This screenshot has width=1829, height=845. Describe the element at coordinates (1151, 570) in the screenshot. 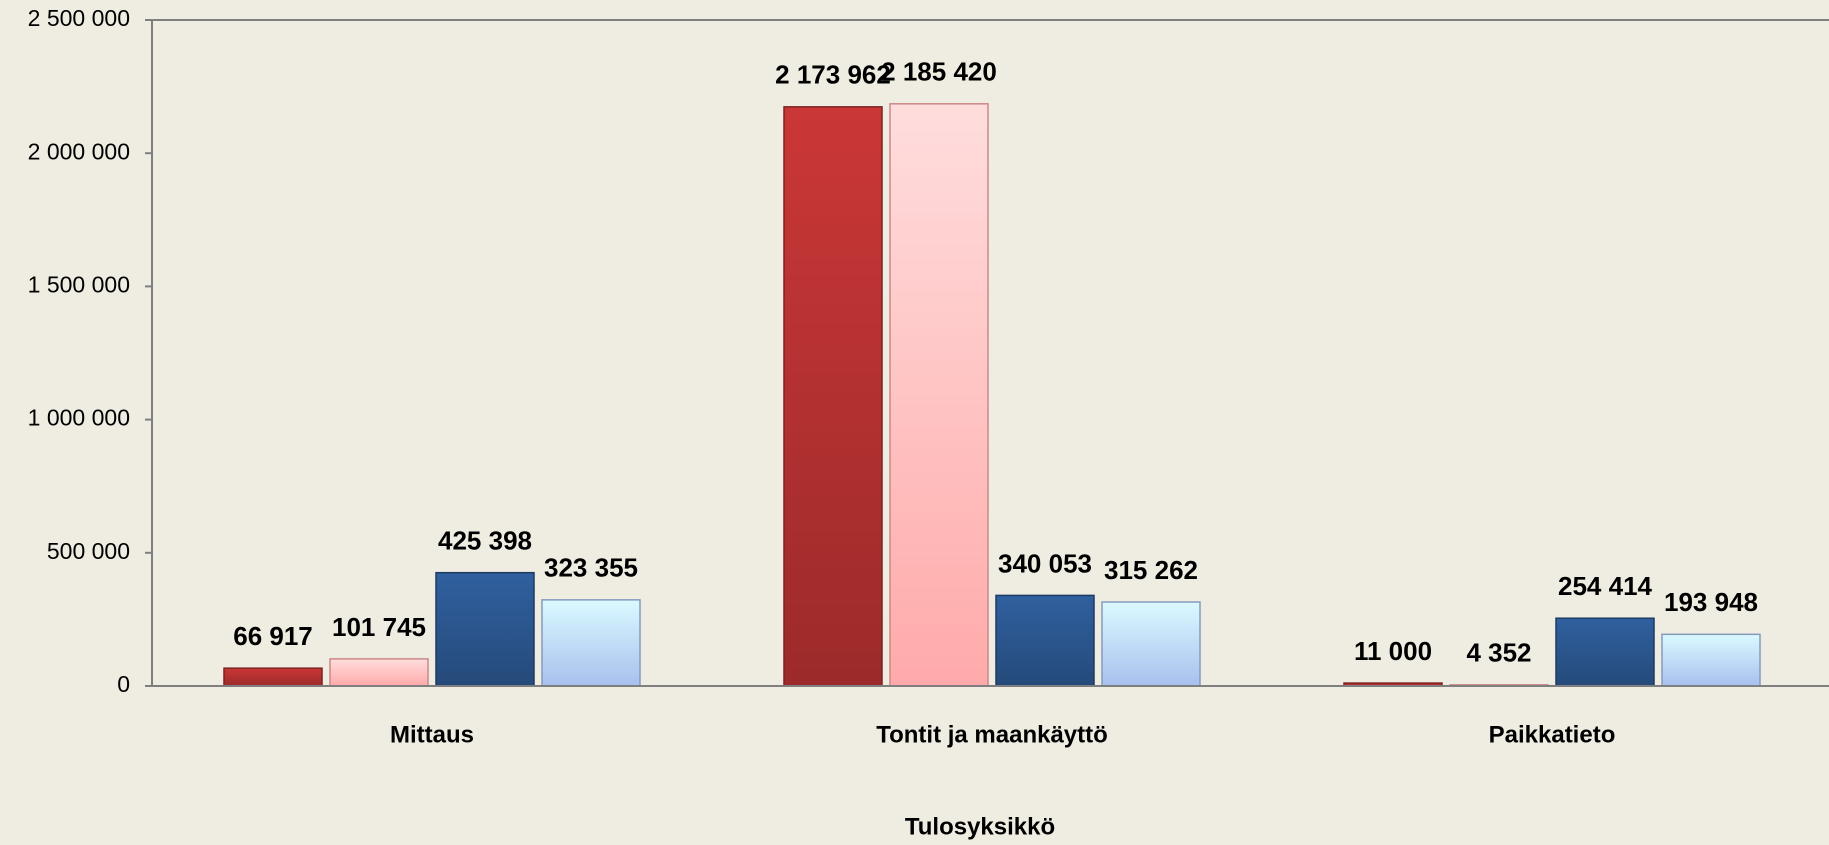

I see `data-label: 315 262` at that location.